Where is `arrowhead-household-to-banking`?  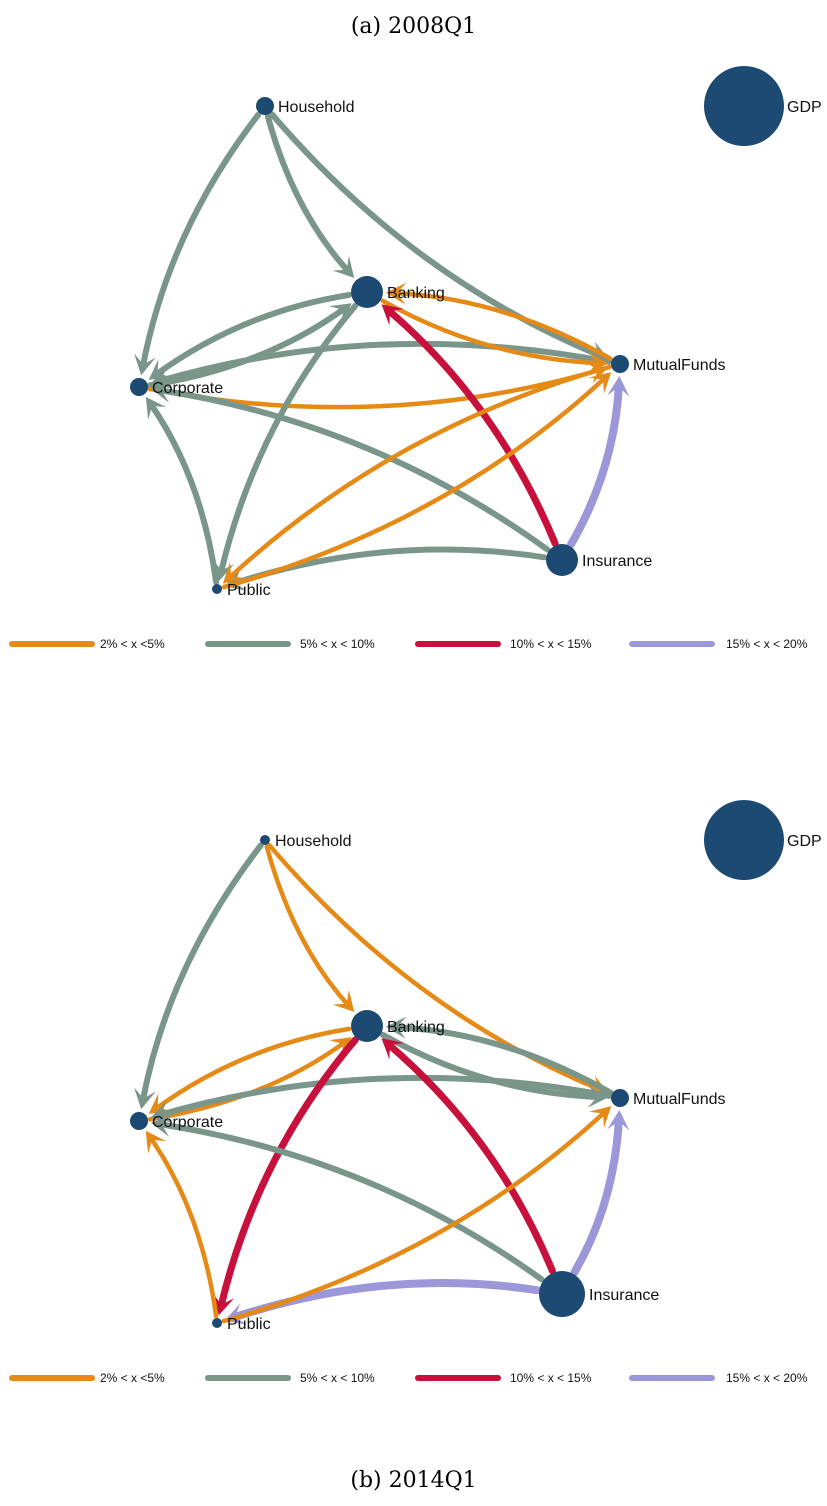
arrowhead-household-to-banking is located at coordinates (343, 1000).